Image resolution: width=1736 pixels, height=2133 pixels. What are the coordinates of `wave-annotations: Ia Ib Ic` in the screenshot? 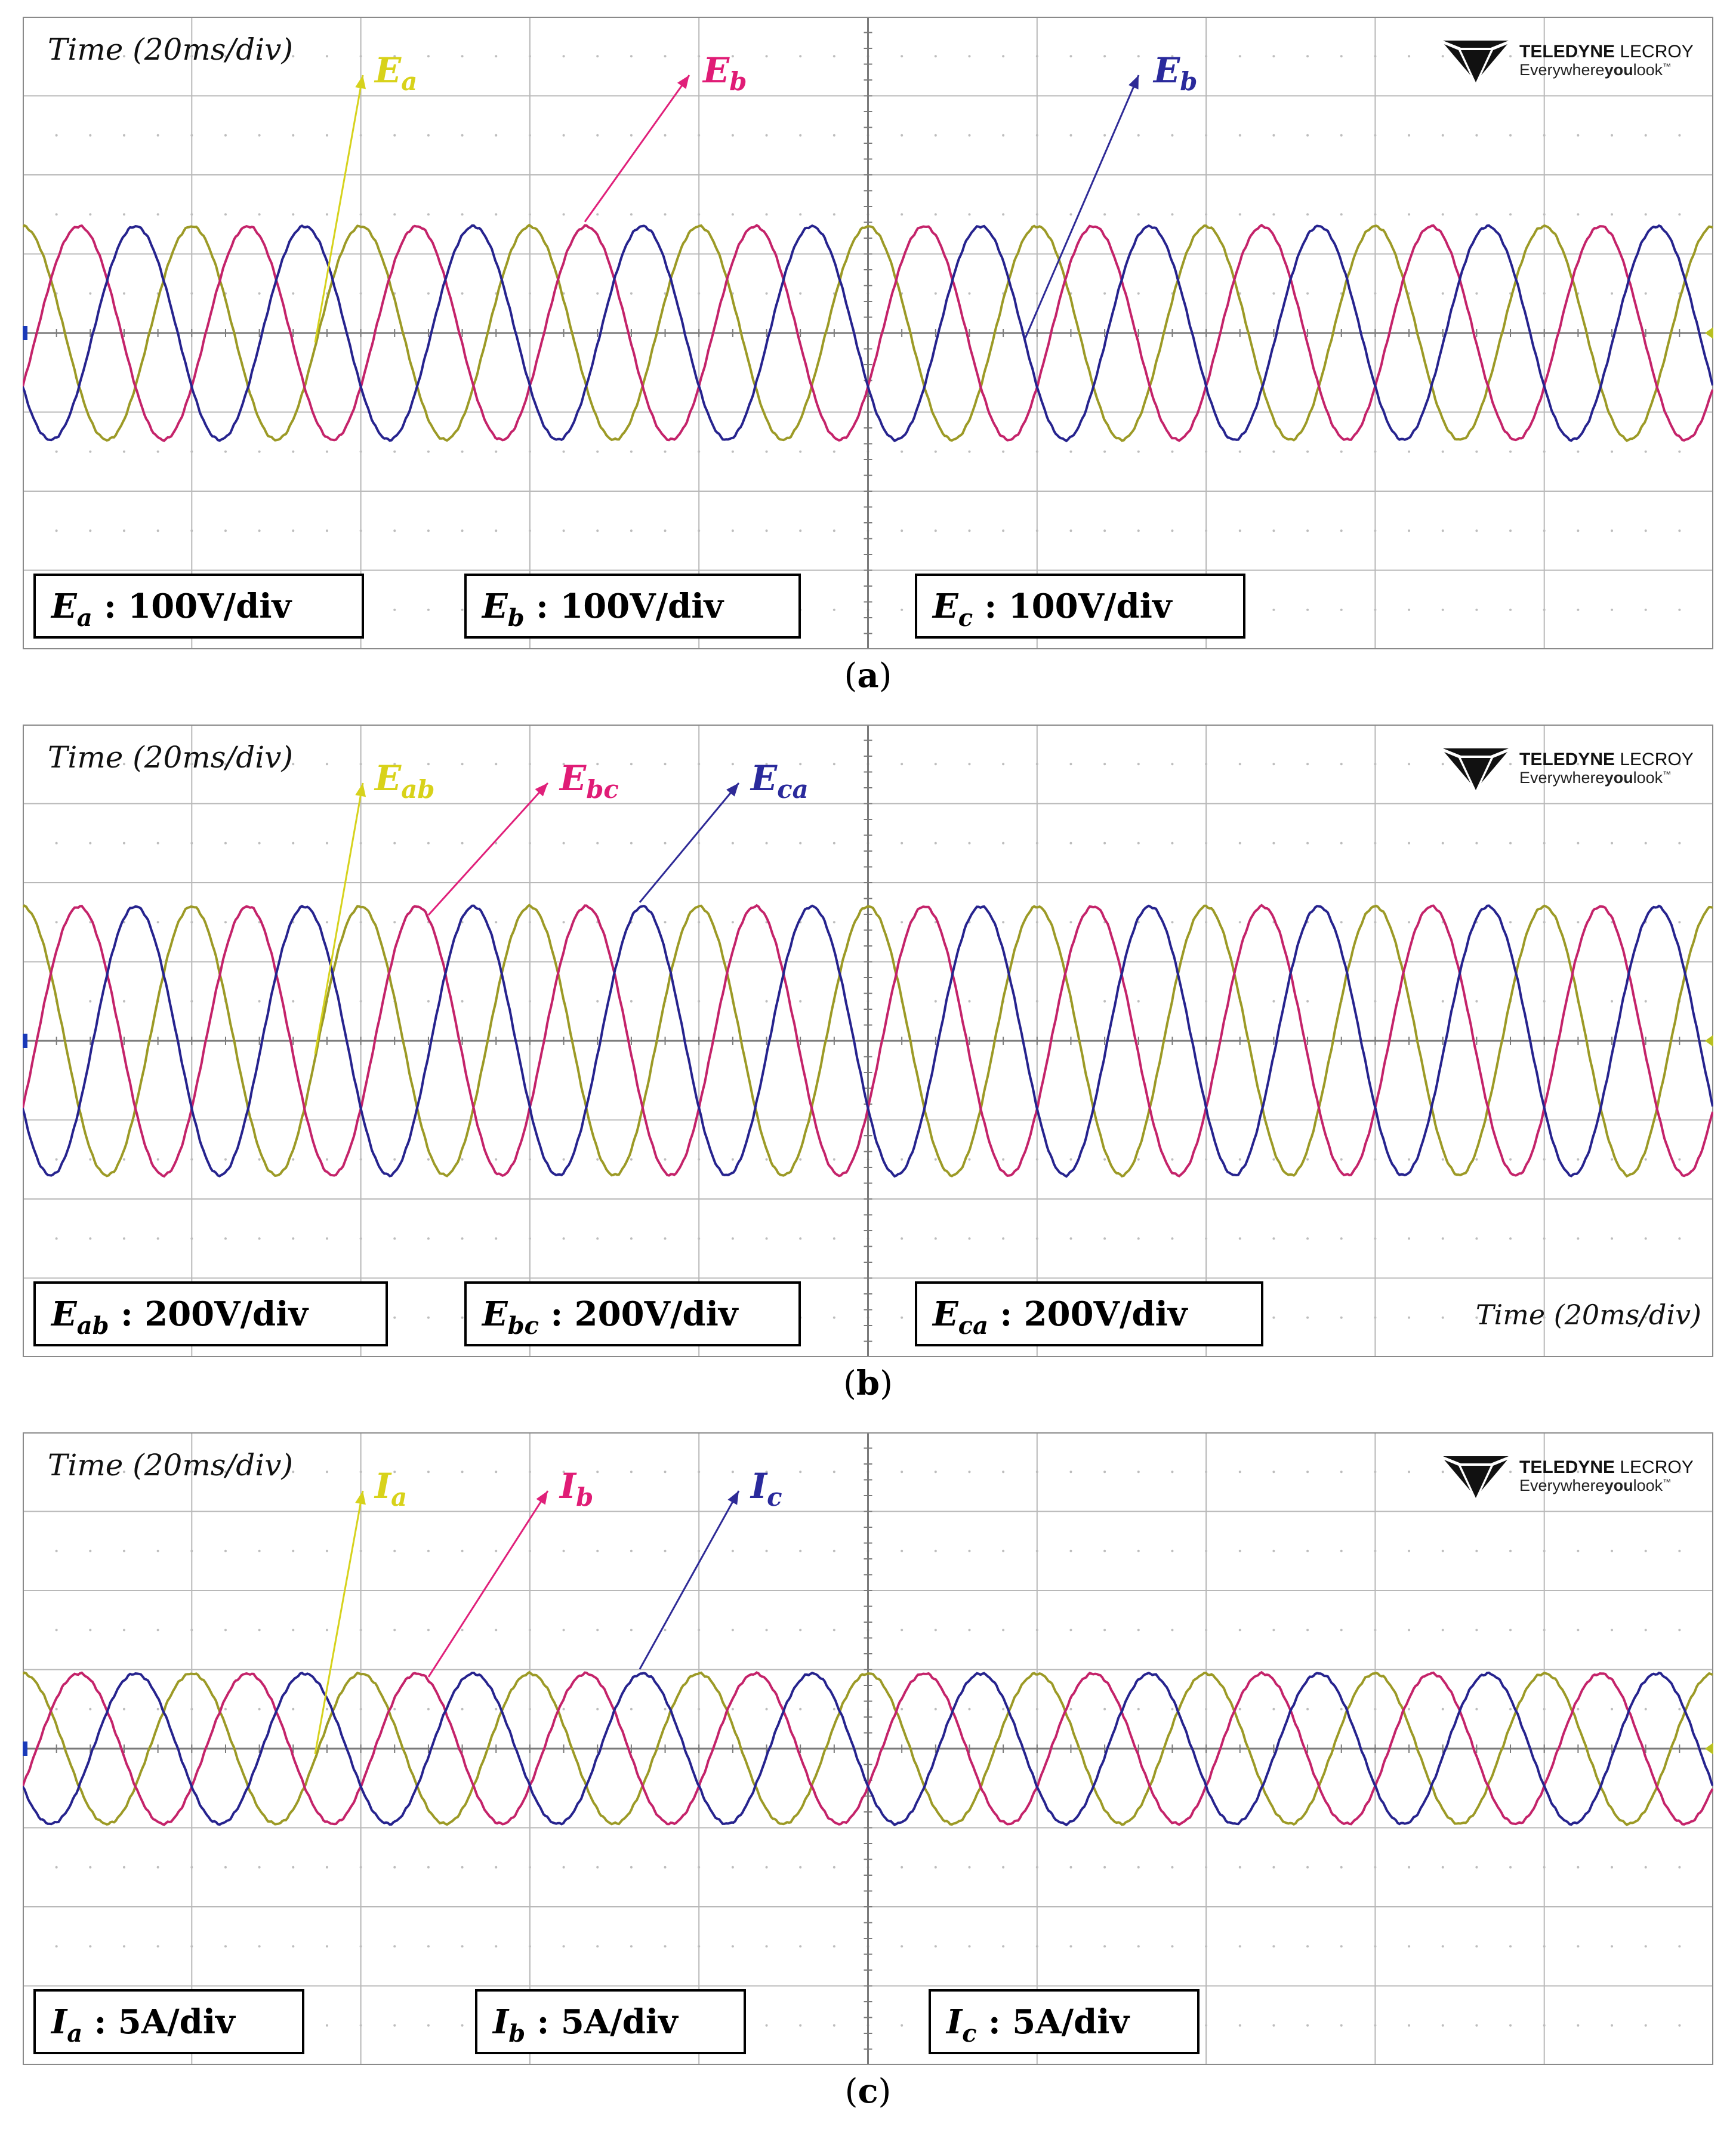 It's located at (548, 1610).